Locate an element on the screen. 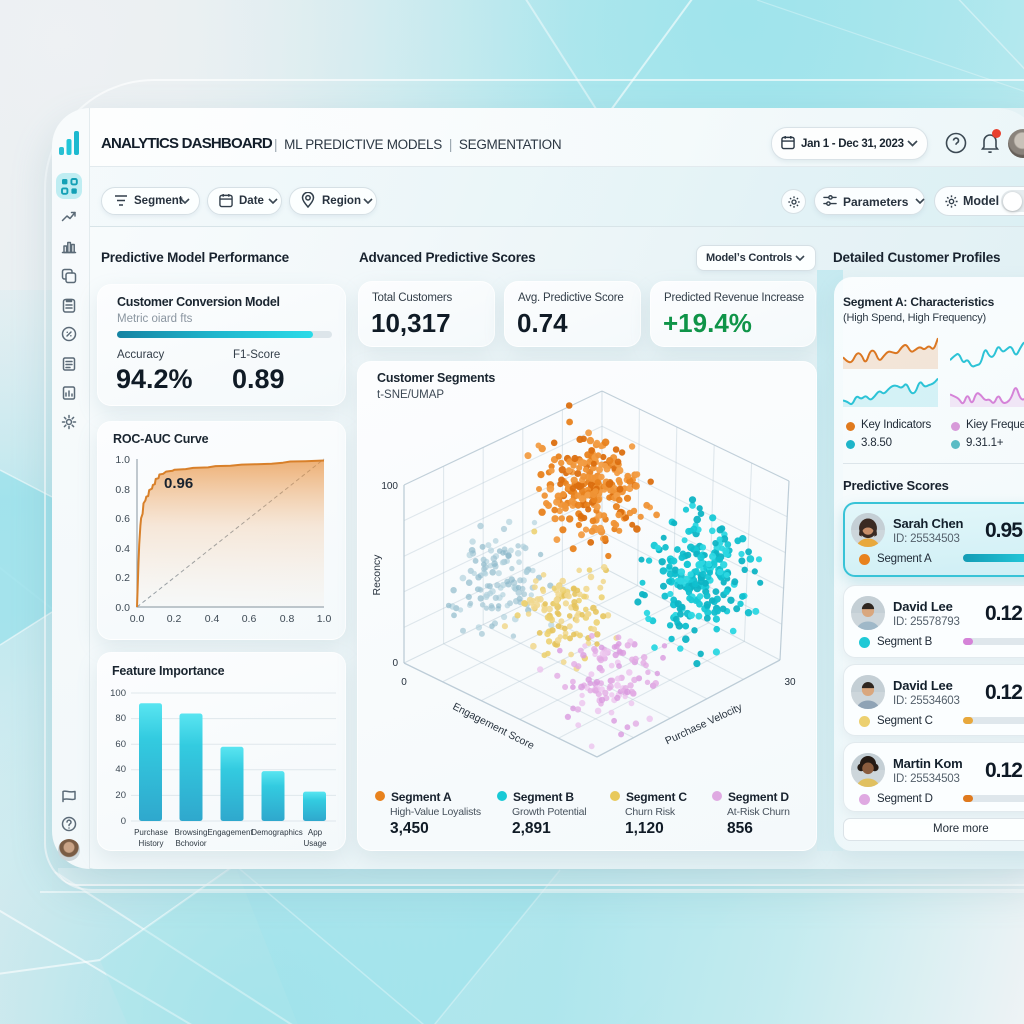 This screenshot has height=1024, width=1024. svg-text: Purchase Velocity is located at coordinates (703, 724).